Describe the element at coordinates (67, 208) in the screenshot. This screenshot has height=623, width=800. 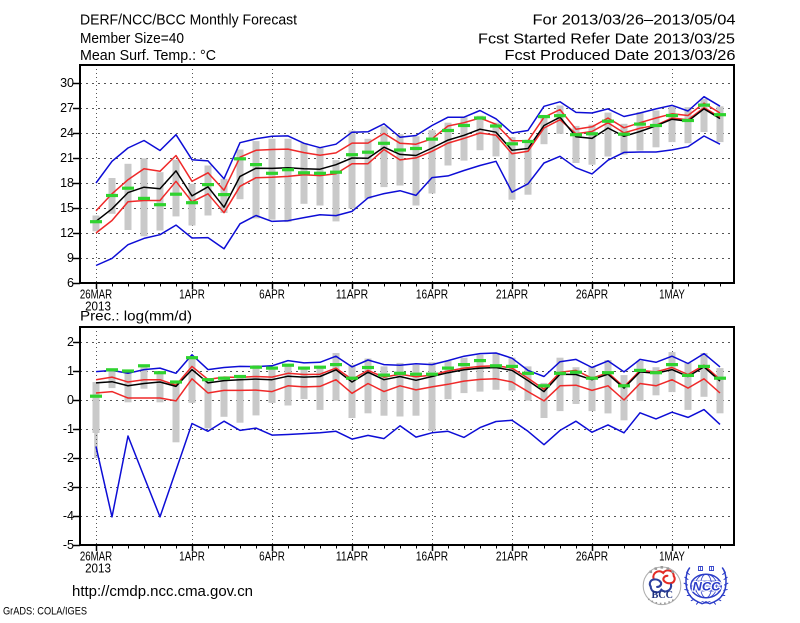
I see `svg-text: 15` at that location.